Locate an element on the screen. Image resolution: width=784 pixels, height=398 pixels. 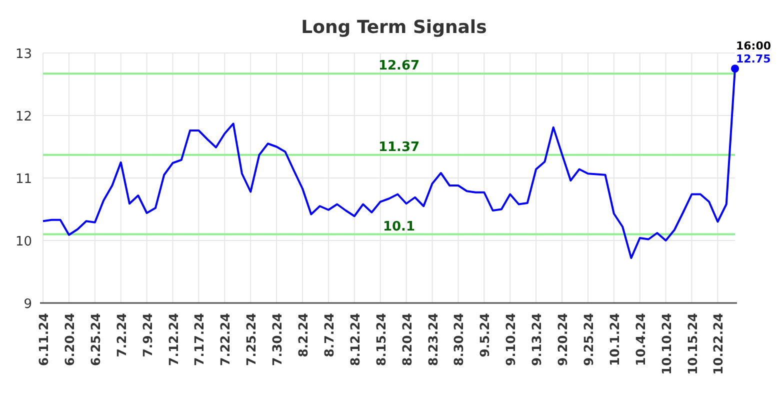
ref-line-label: 10.1 is located at coordinates (399, 226).